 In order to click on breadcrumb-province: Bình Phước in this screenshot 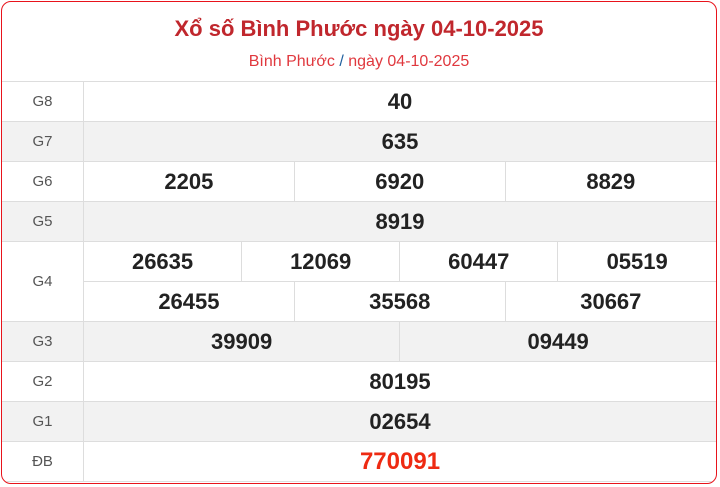, I will do `click(291, 61)`.